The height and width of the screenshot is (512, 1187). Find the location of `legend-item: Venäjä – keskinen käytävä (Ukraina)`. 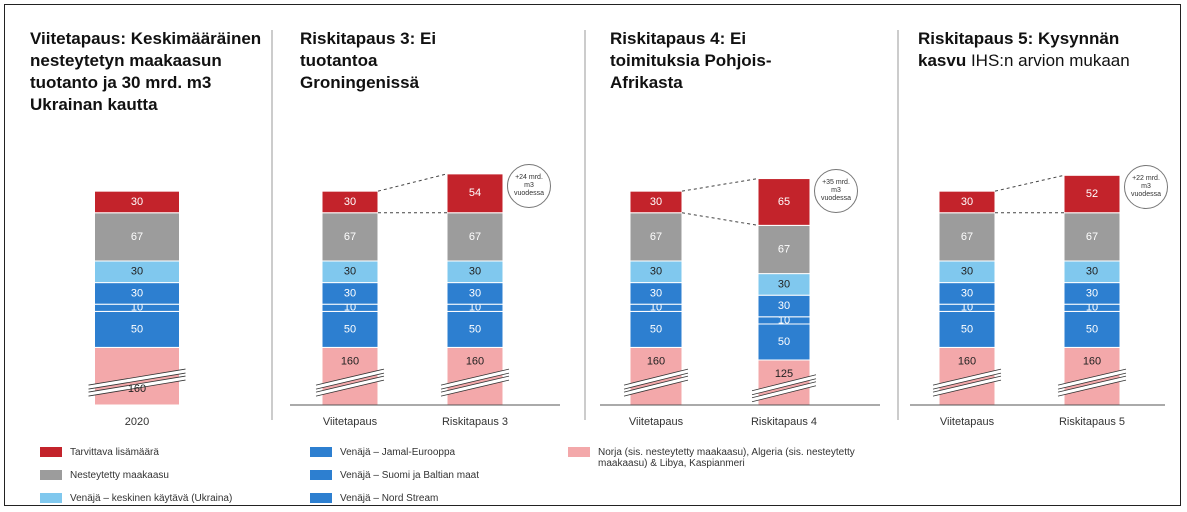

legend-item: Venäjä – keskinen käytävä (Ukraina) is located at coordinates (170, 498).